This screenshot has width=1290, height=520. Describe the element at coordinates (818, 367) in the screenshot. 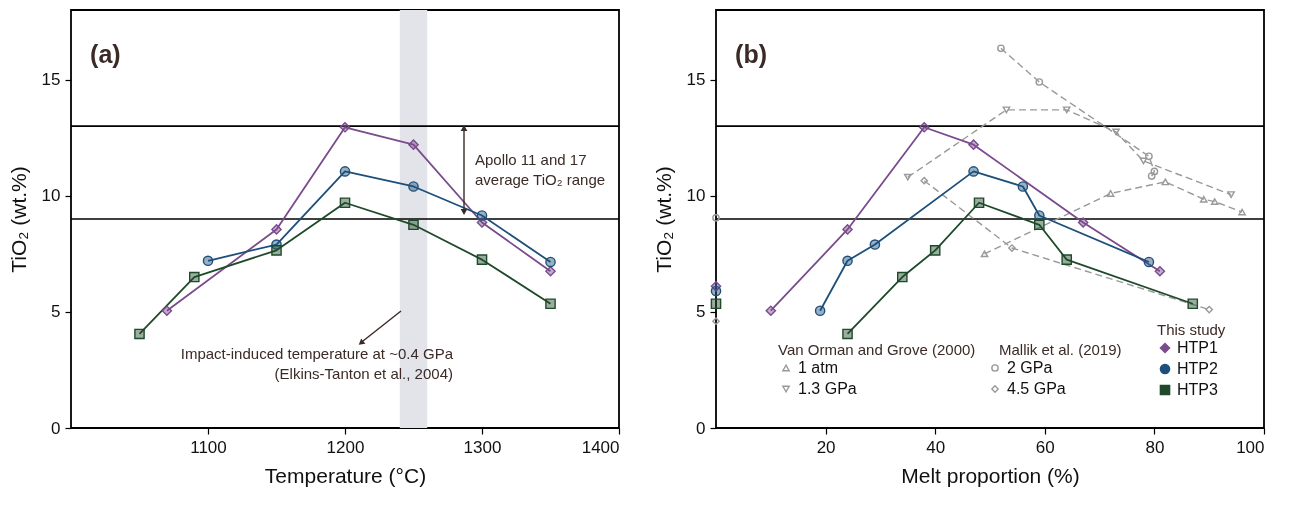

I see `legend-label: 1 atm` at that location.